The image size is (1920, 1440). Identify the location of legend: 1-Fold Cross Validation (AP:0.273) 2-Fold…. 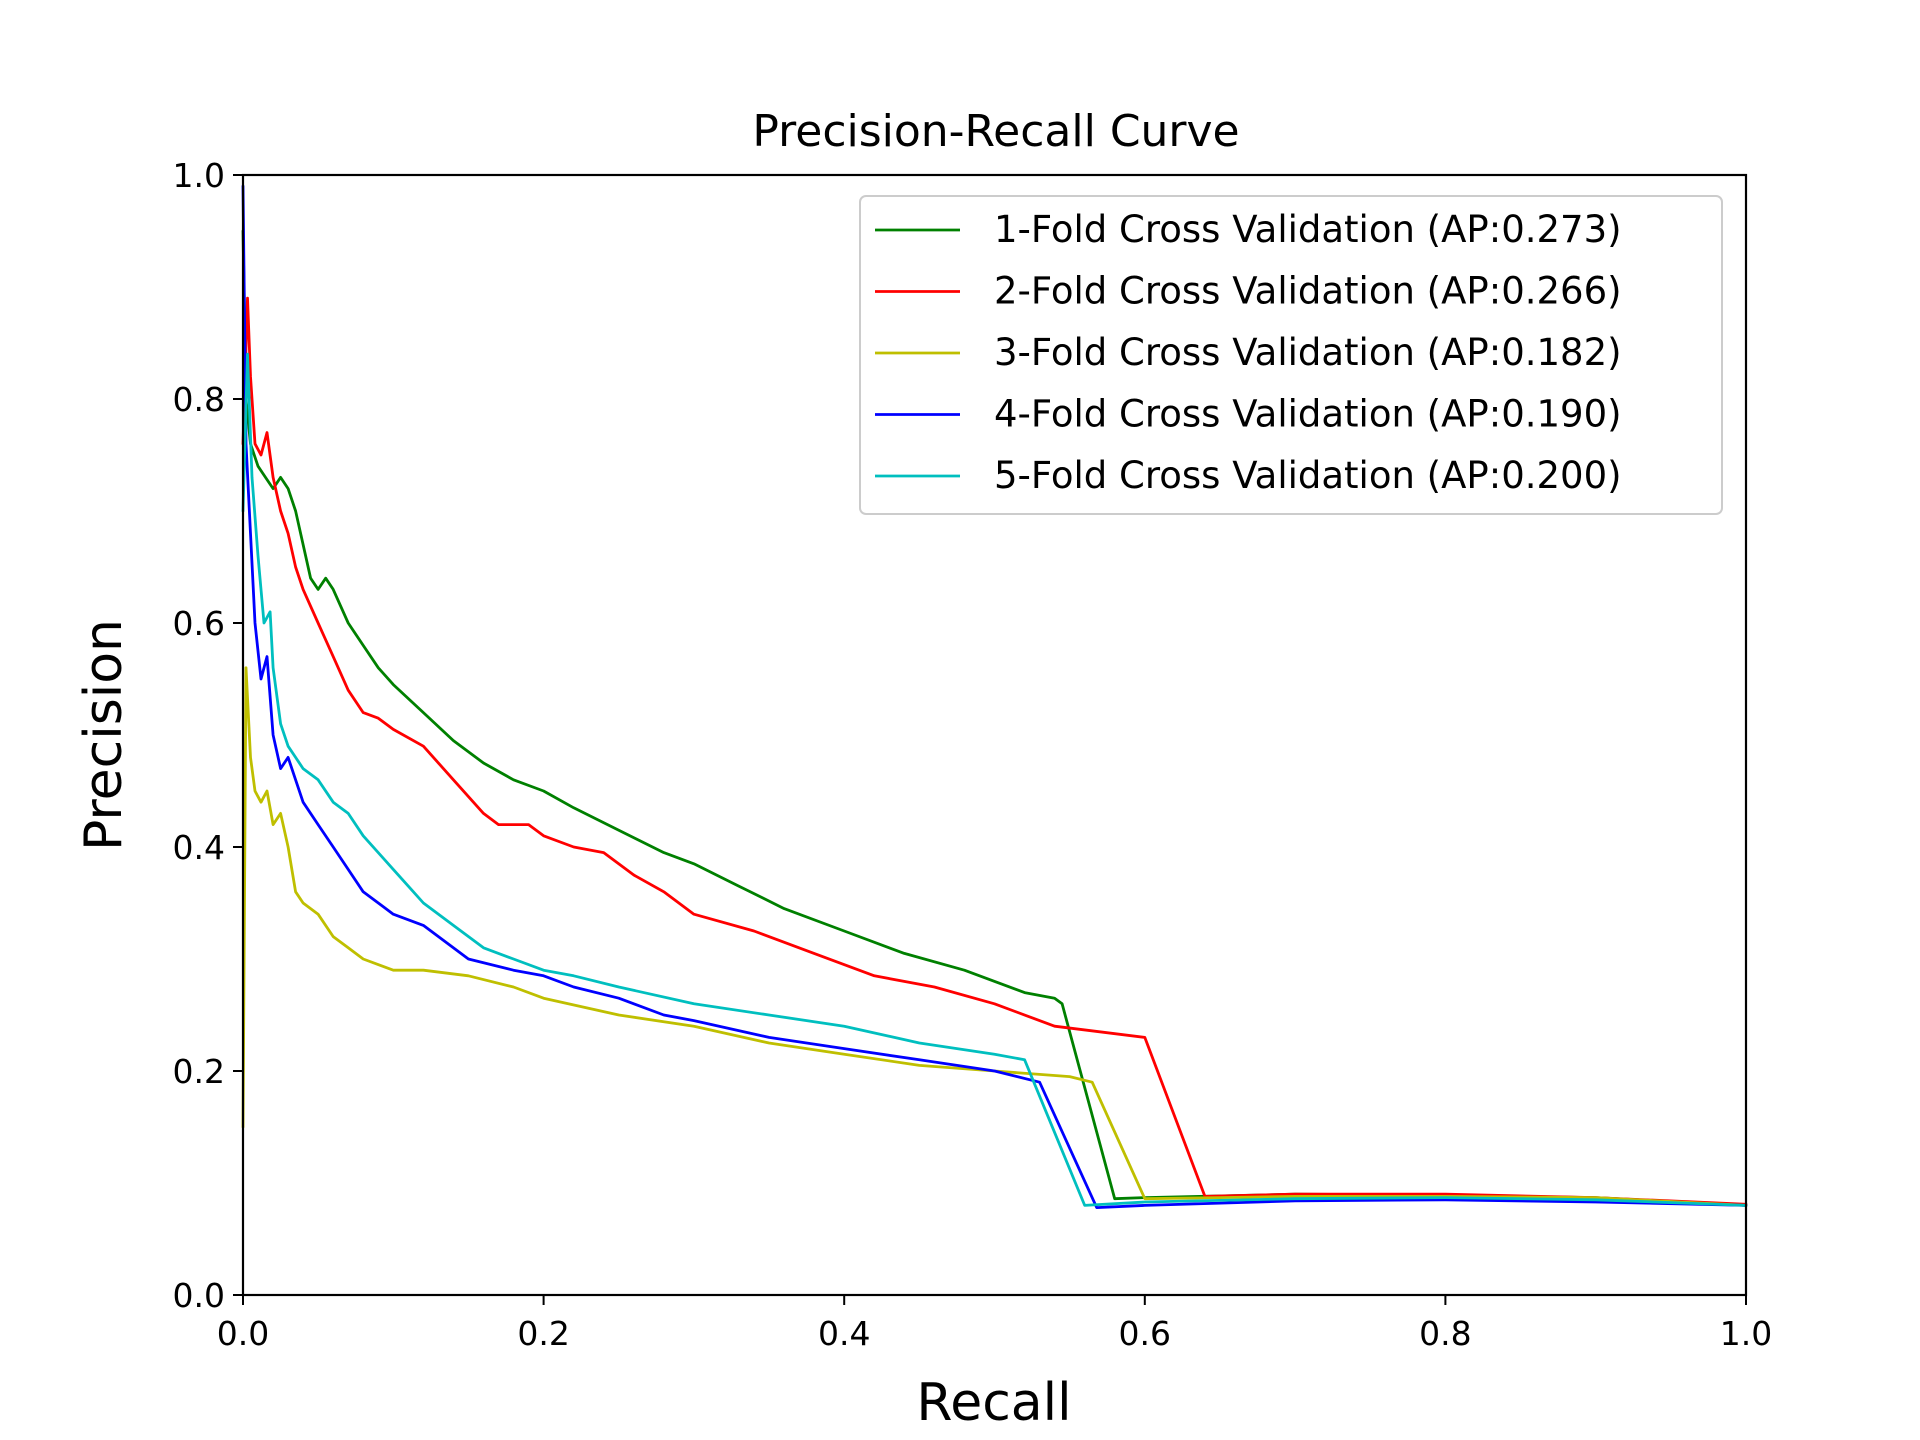
(1291, 355).